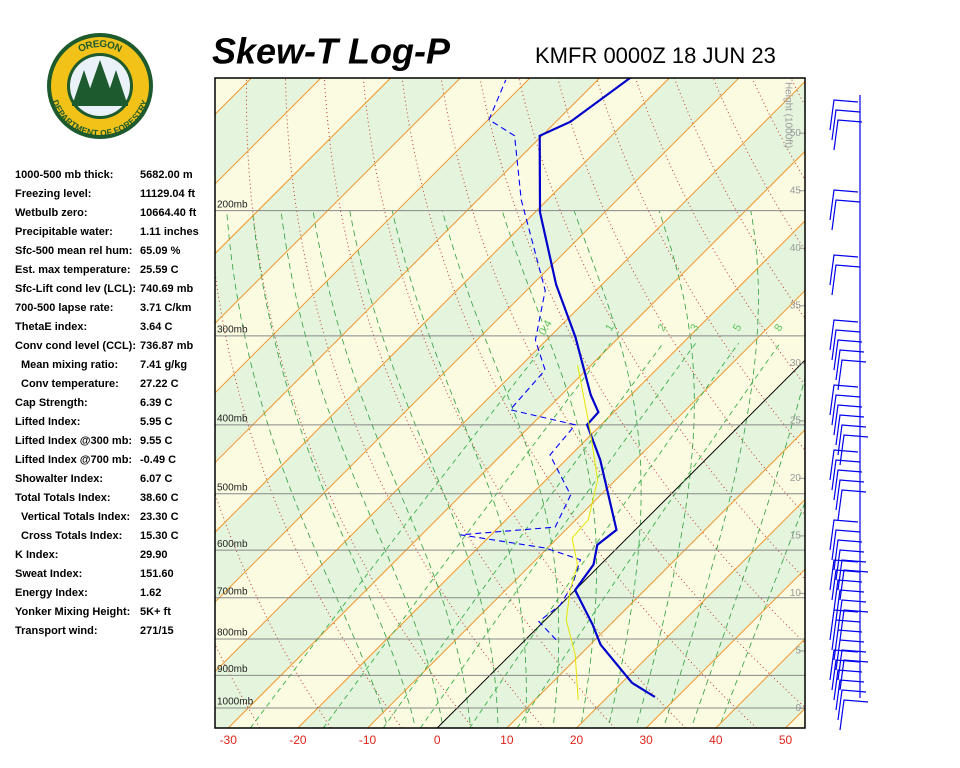  I want to click on index-label: Lifted Index:, so click(48, 422).